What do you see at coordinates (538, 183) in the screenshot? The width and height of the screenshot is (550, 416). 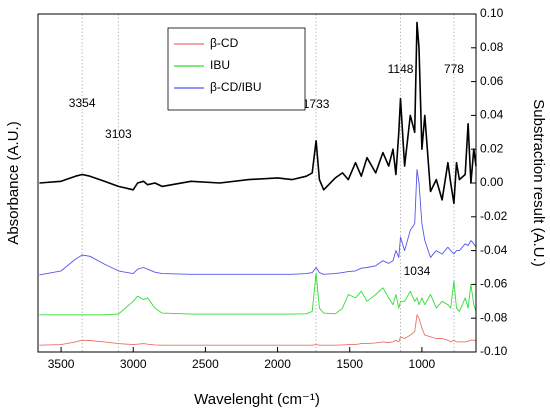 I see `y2-axis-label: Substraction result (A.U.)` at bounding box center [538, 183].